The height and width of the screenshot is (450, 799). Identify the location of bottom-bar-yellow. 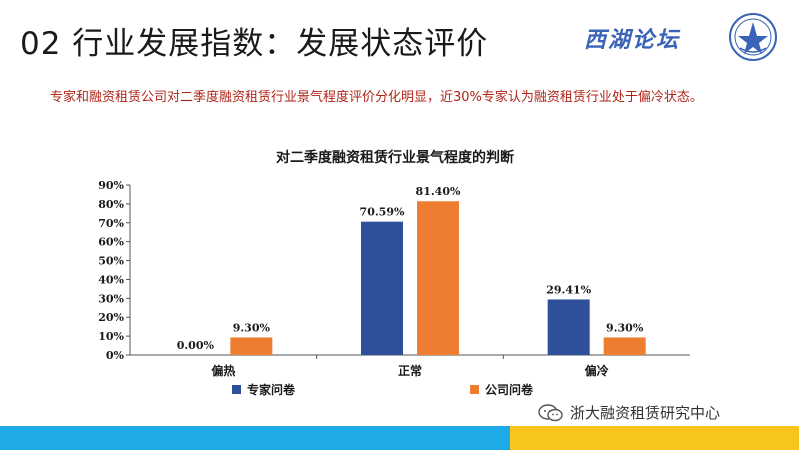
(654, 438).